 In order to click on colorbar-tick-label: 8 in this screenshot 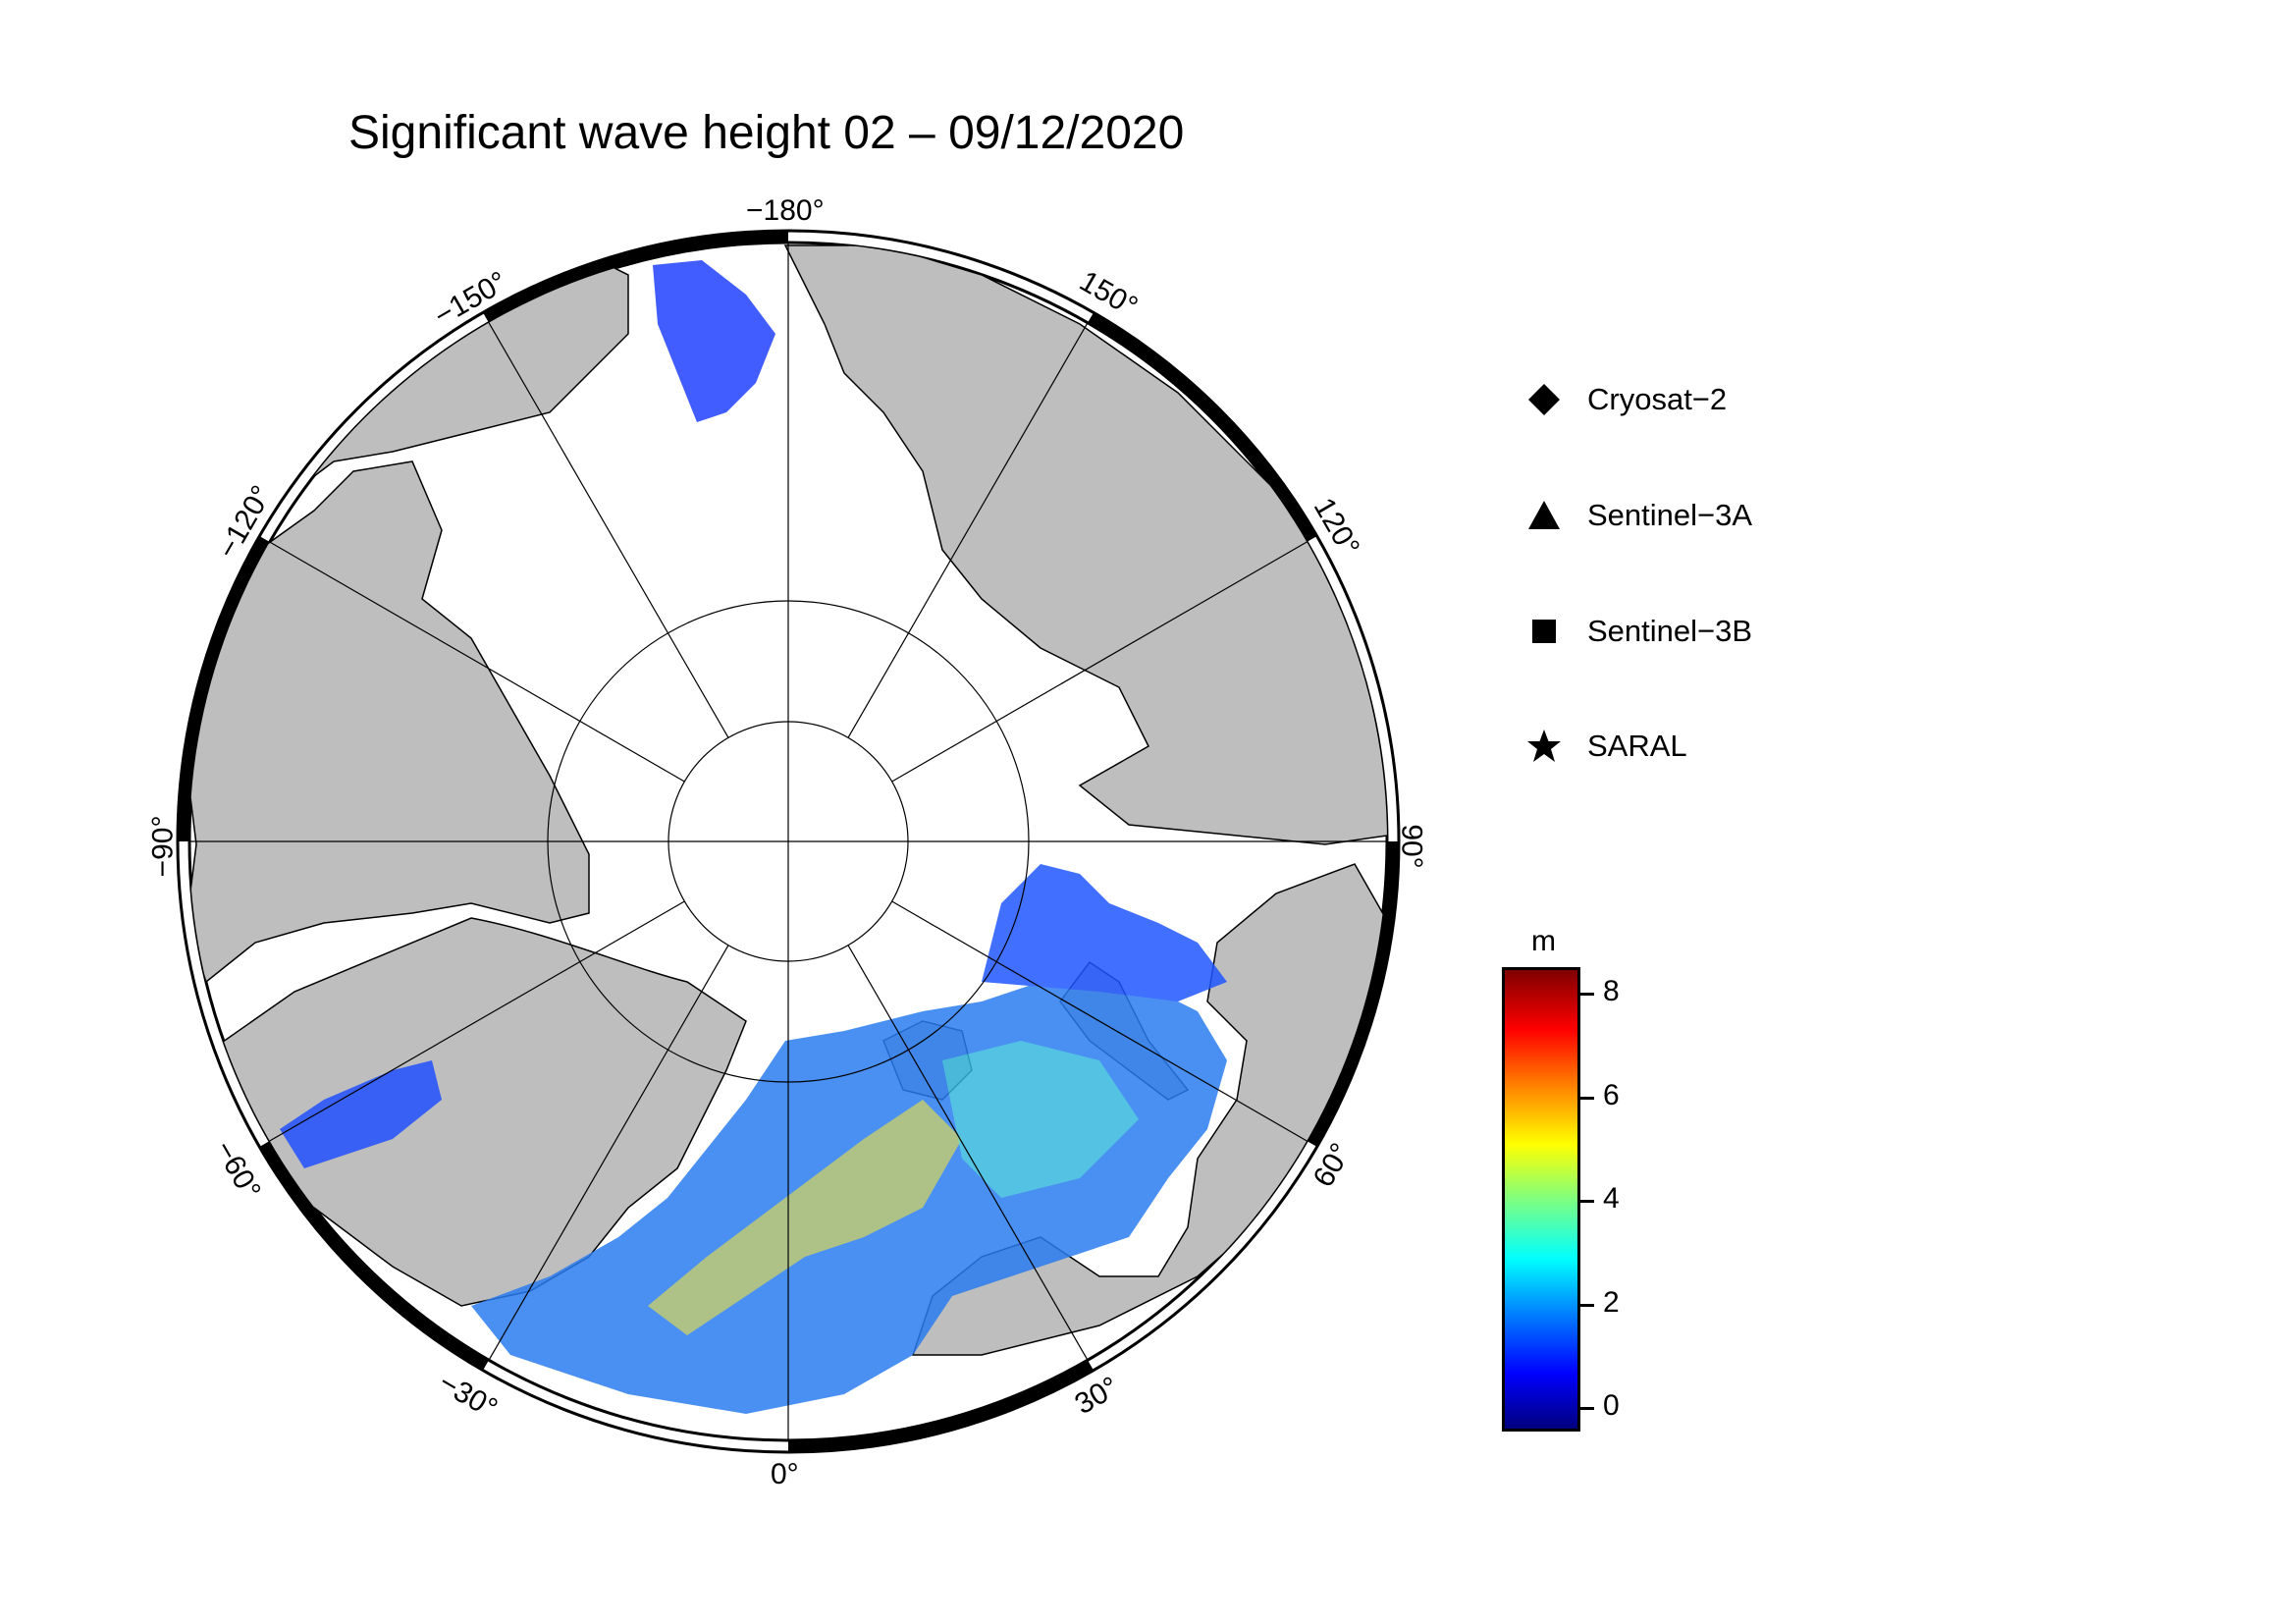, I will do `click(1611, 991)`.